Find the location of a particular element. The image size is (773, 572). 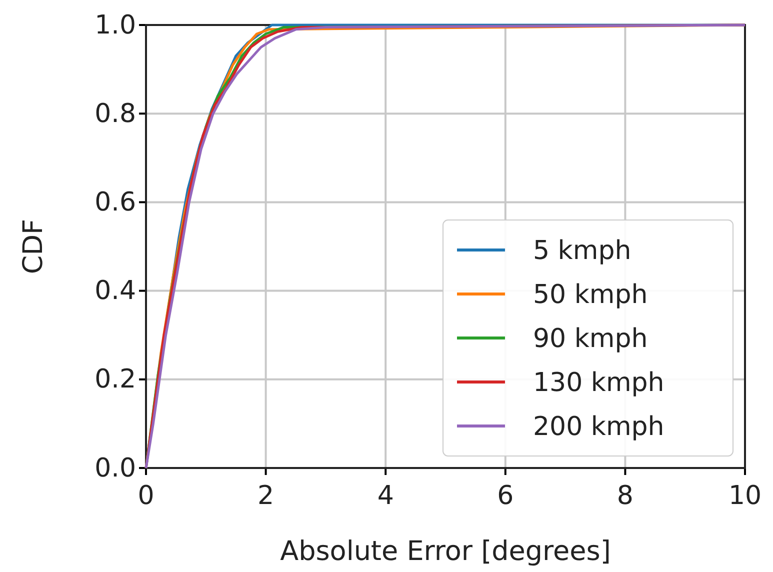

y-tick-label: 0.4 is located at coordinates (115, 291).